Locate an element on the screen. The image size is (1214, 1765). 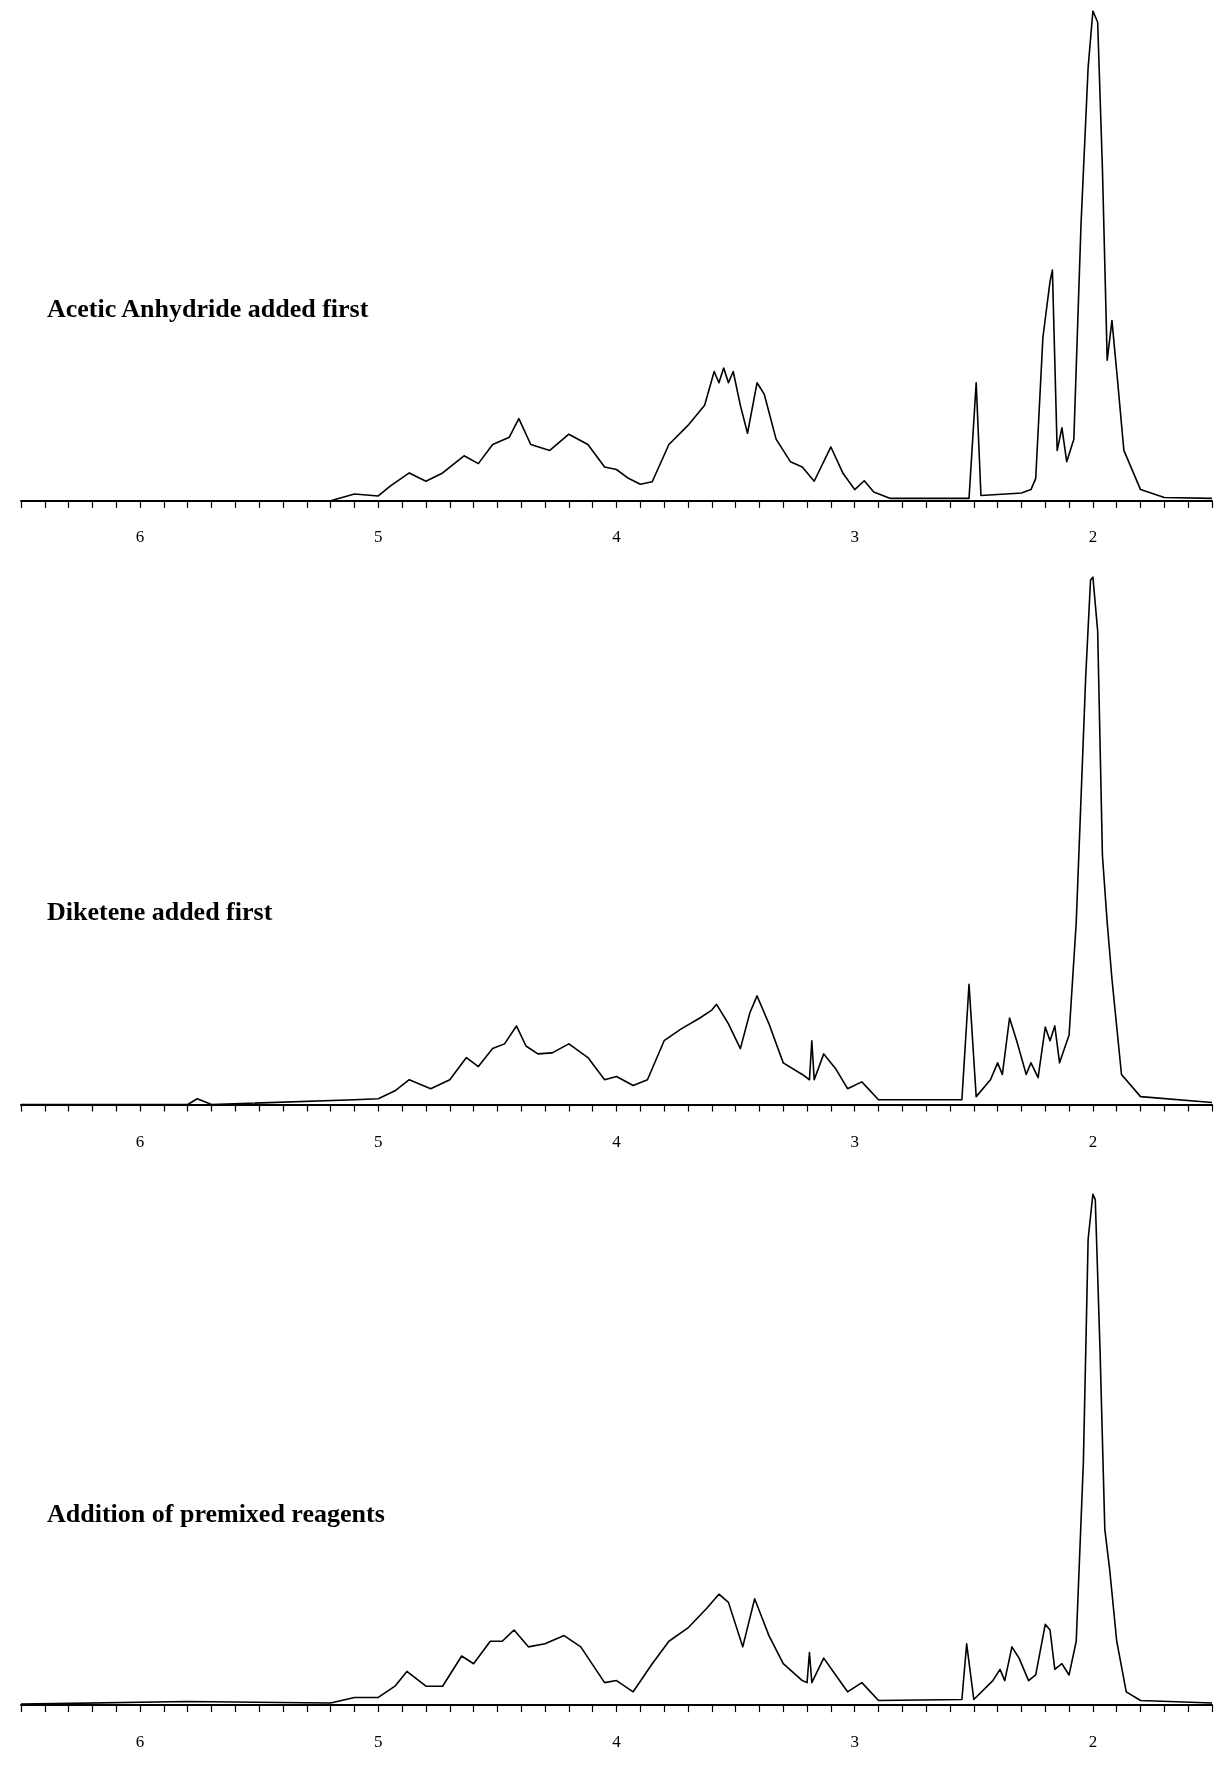
text: Addition of premixed reagents is located at coordinates (216, 1513).